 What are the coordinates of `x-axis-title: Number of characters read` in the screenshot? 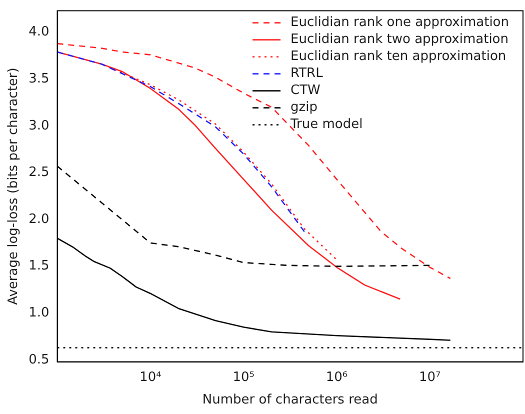 It's located at (290, 400).